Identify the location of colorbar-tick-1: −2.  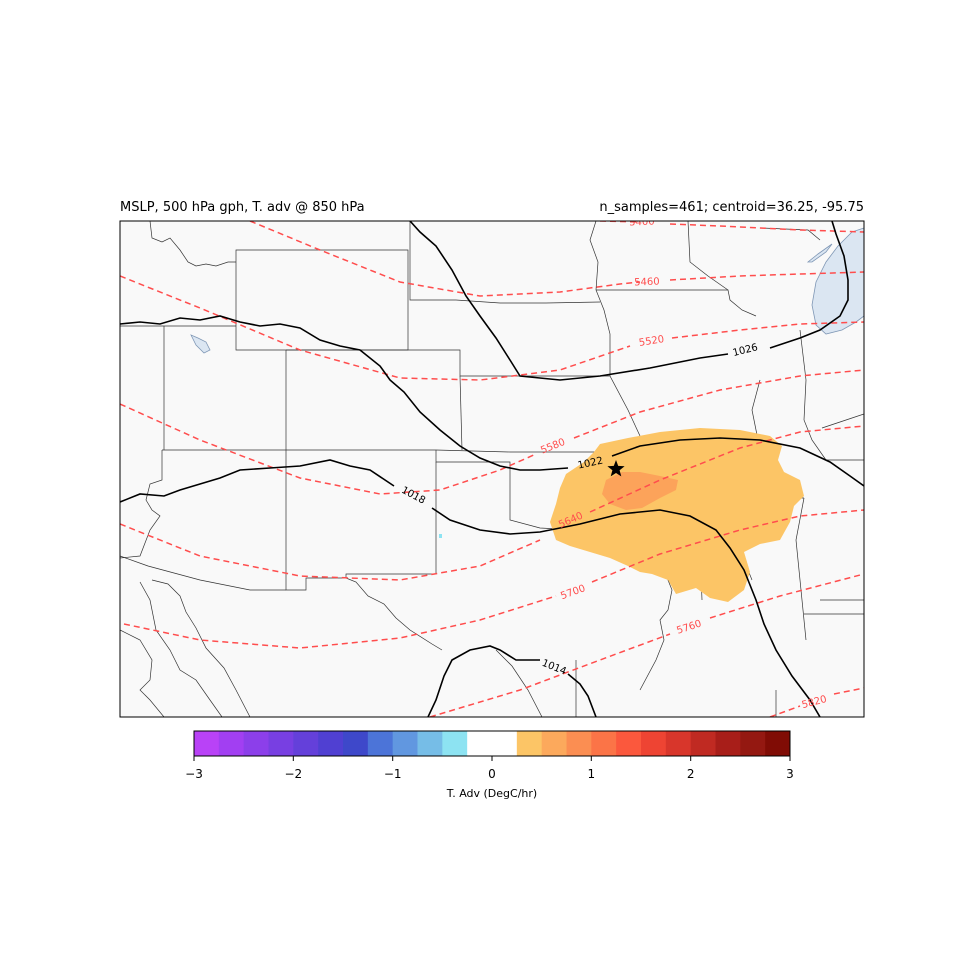
(293, 768).